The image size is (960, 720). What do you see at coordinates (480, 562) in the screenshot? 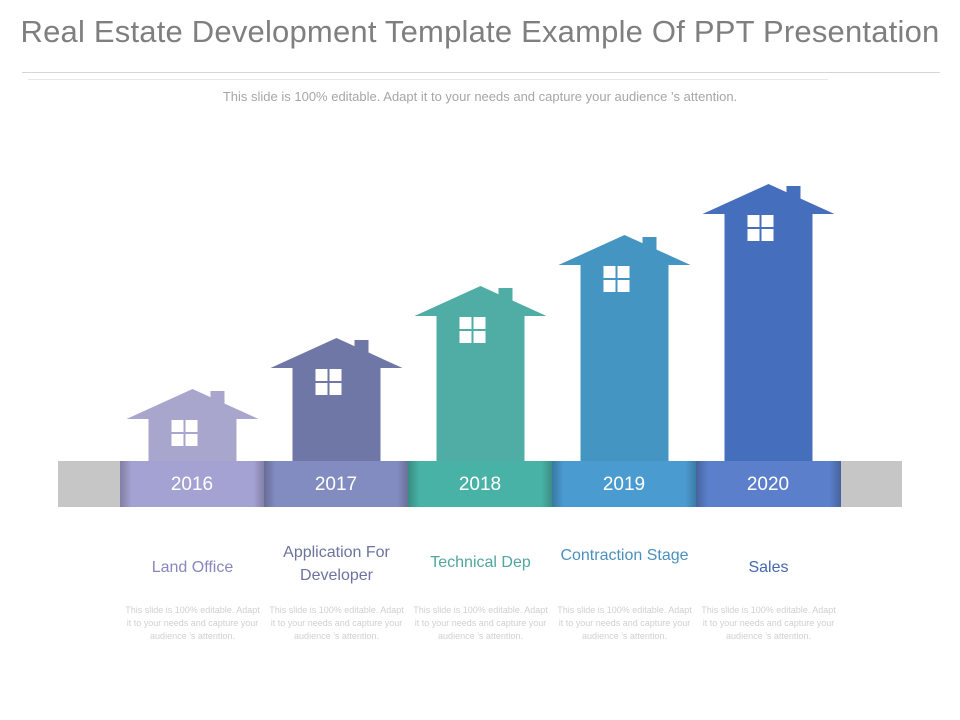
I see `step-label: Technical Dep` at bounding box center [480, 562].